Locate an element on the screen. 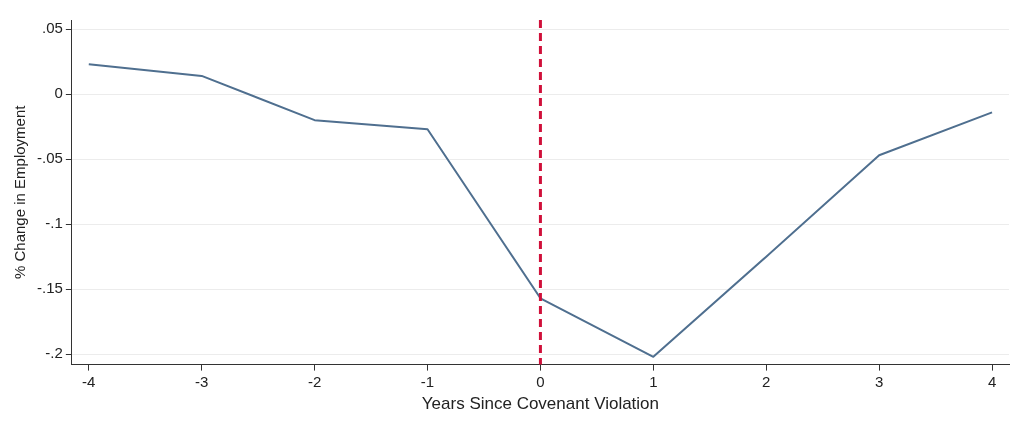  x-tick-label: -3 is located at coordinates (202, 381).